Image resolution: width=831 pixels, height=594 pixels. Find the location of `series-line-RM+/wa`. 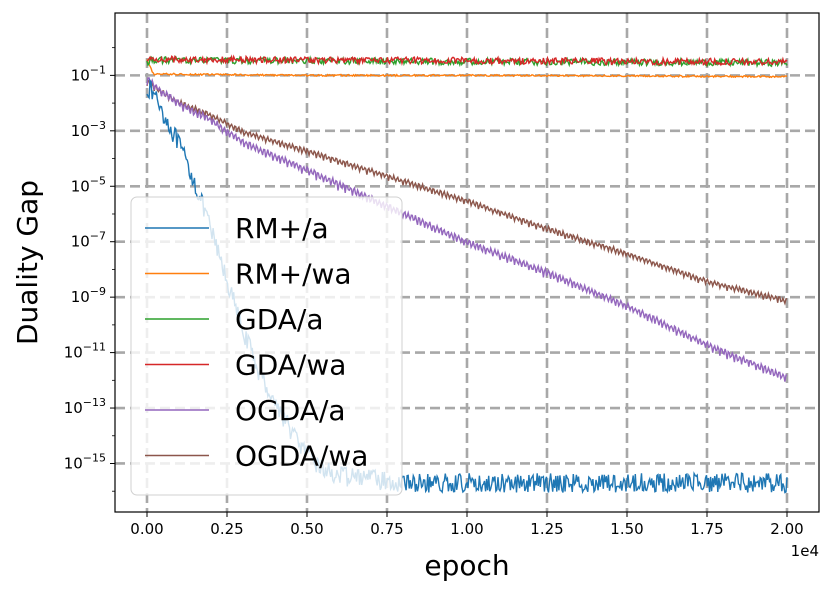

series-line-RM+/wa is located at coordinates (467, 69).